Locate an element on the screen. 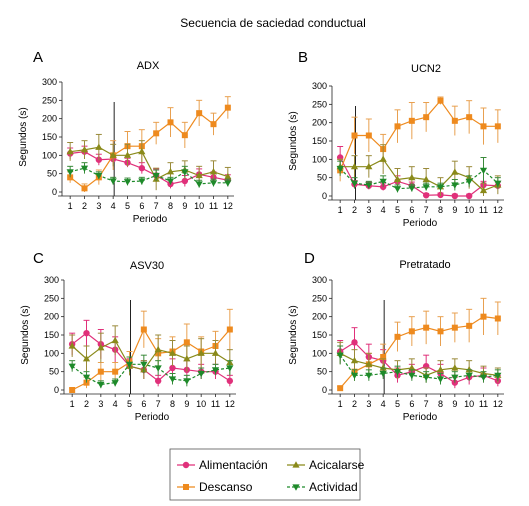 This screenshot has height=506, width=529. legend-entry-acicalarse: Acicalarse is located at coordinates (326, 465).